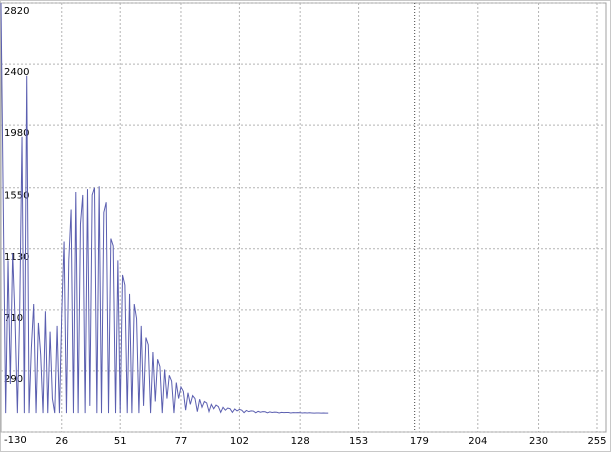  What do you see at coordinates (15, 440) in the screenshot?
I see `y-tick-label: -130` at bounding box center [15, 440].